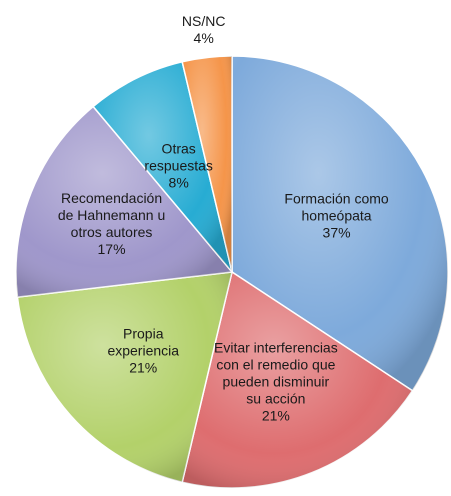  What do you see at coordinates (203, 37) in the screenshot?
I see `value-label: 4%` at bounding box center [203, 37].